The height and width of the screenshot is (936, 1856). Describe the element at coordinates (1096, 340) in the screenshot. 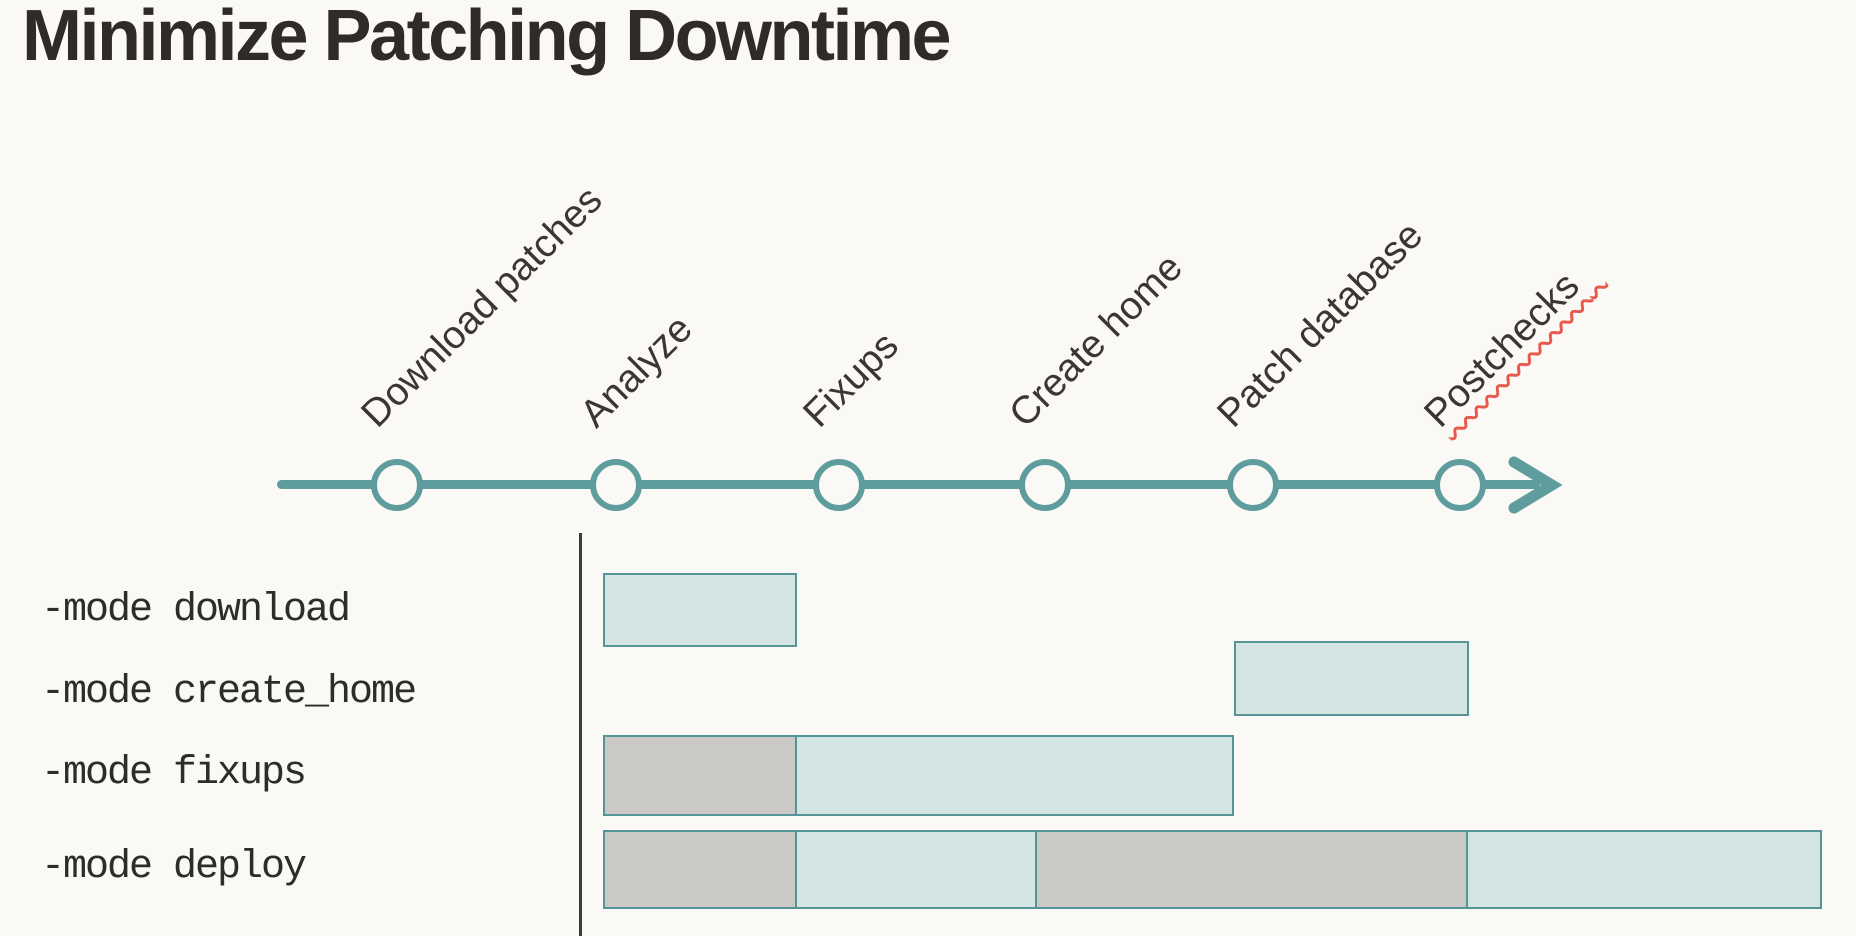

I see `milestone-label: Create home` at that location.